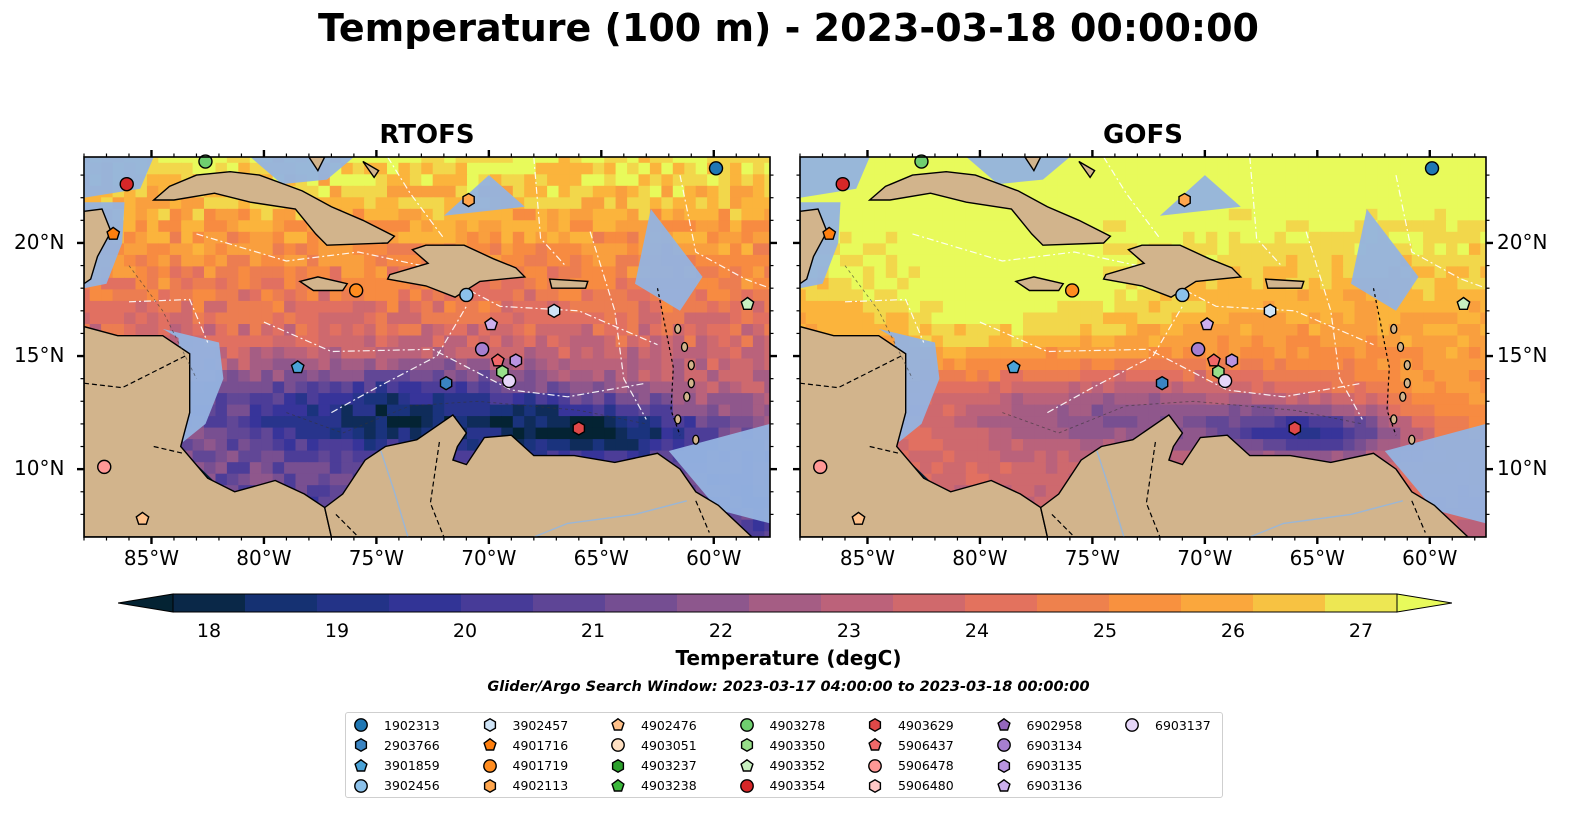 This screenshot has width=1577, height=827. I want to click on legend-item-label: 3901859, so click(412, 766).